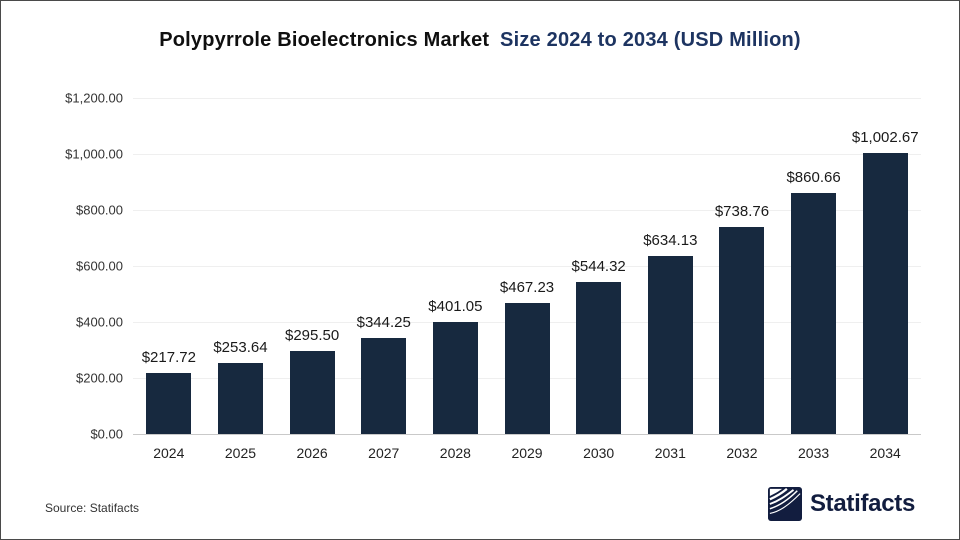  What do you see at coordinates (99, 266) in the screenshot?
I see `y-tick-label: $600.00` at bounding box center [99, 266].